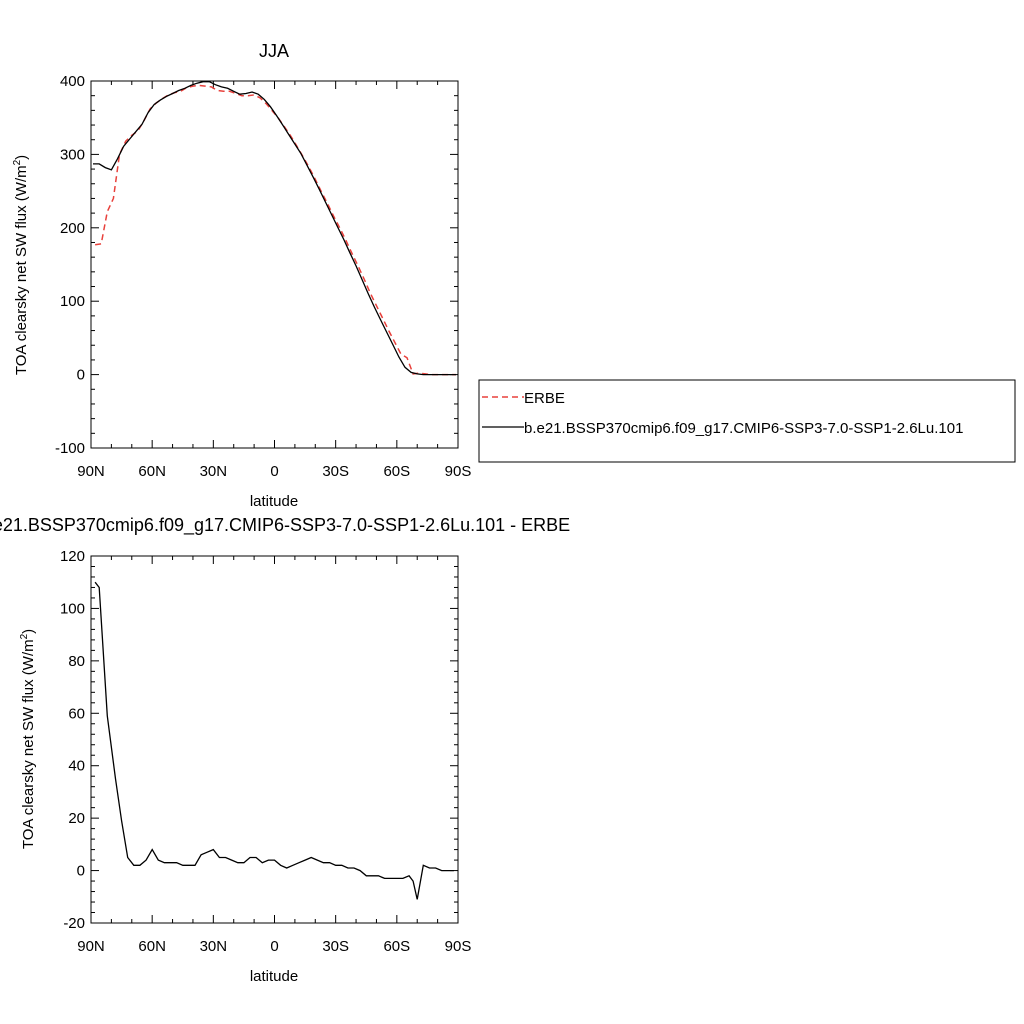 The width and height of the screenshot is (1024, 1024). What do you see at coordinates (76, 818) in the screenshot?
I see `y-tick-label: 20` at bounding box center [76, 818].